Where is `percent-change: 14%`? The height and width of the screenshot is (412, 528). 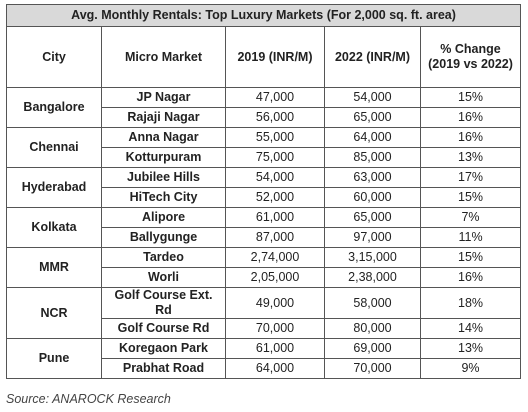 percent-change: 14% is located at coordinates (470, 328).